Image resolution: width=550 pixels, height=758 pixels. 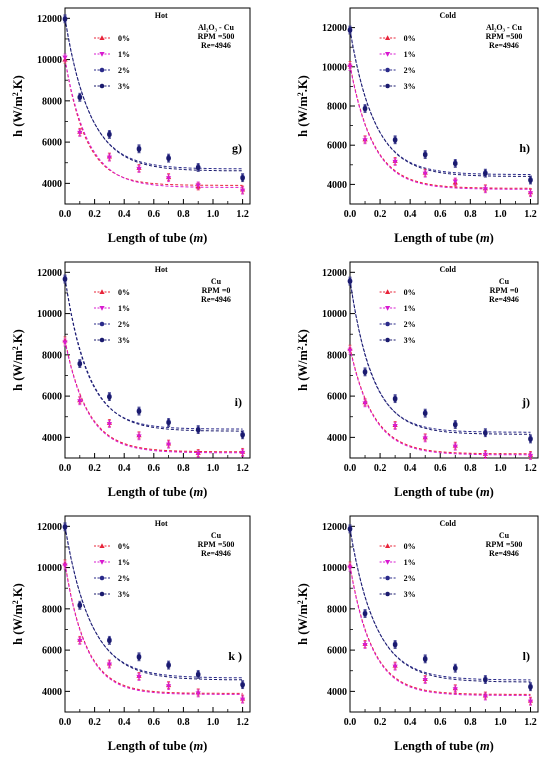 What do you see at coordinates (504, 553) in the screenshot?
I see `info-text: Re=4946` at bounding box center [504, 553].